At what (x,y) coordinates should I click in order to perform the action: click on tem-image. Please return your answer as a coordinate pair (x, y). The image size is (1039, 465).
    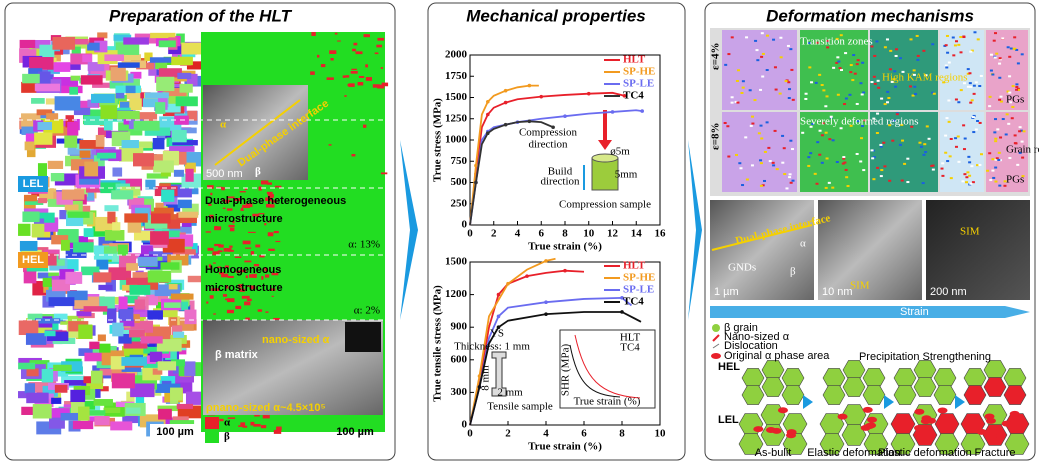
    Looking at the image, I should click on (870, 250).